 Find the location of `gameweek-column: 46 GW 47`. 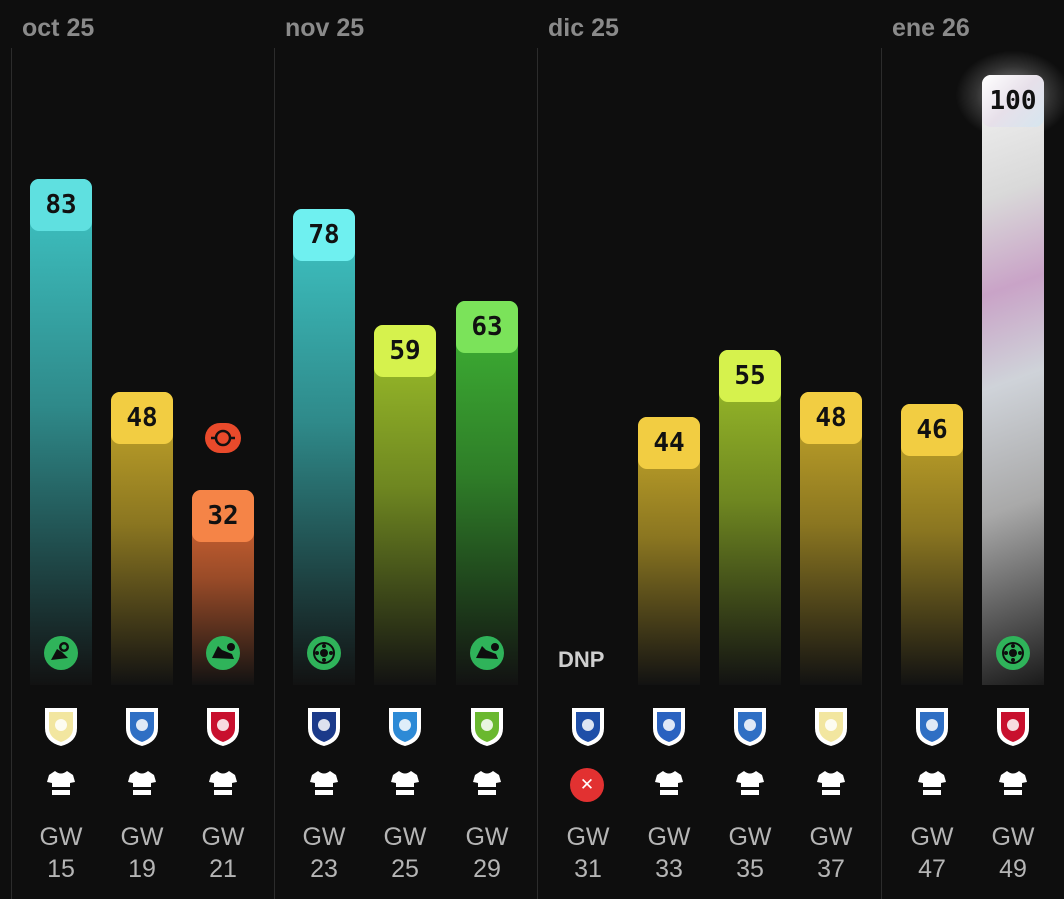

gameweek-column: 46 GW 47 is located at coordinates (932, 449).